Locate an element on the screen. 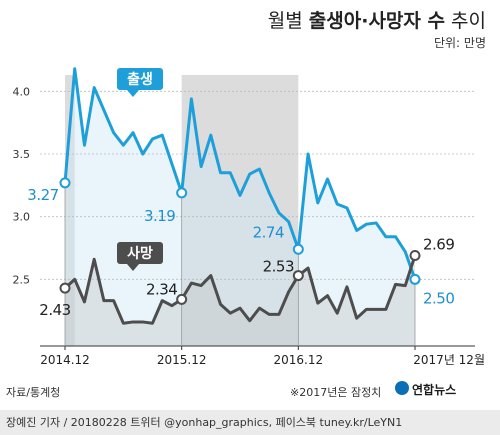  x-tick-label: 2015.12 is located at coordinates (182, 360).